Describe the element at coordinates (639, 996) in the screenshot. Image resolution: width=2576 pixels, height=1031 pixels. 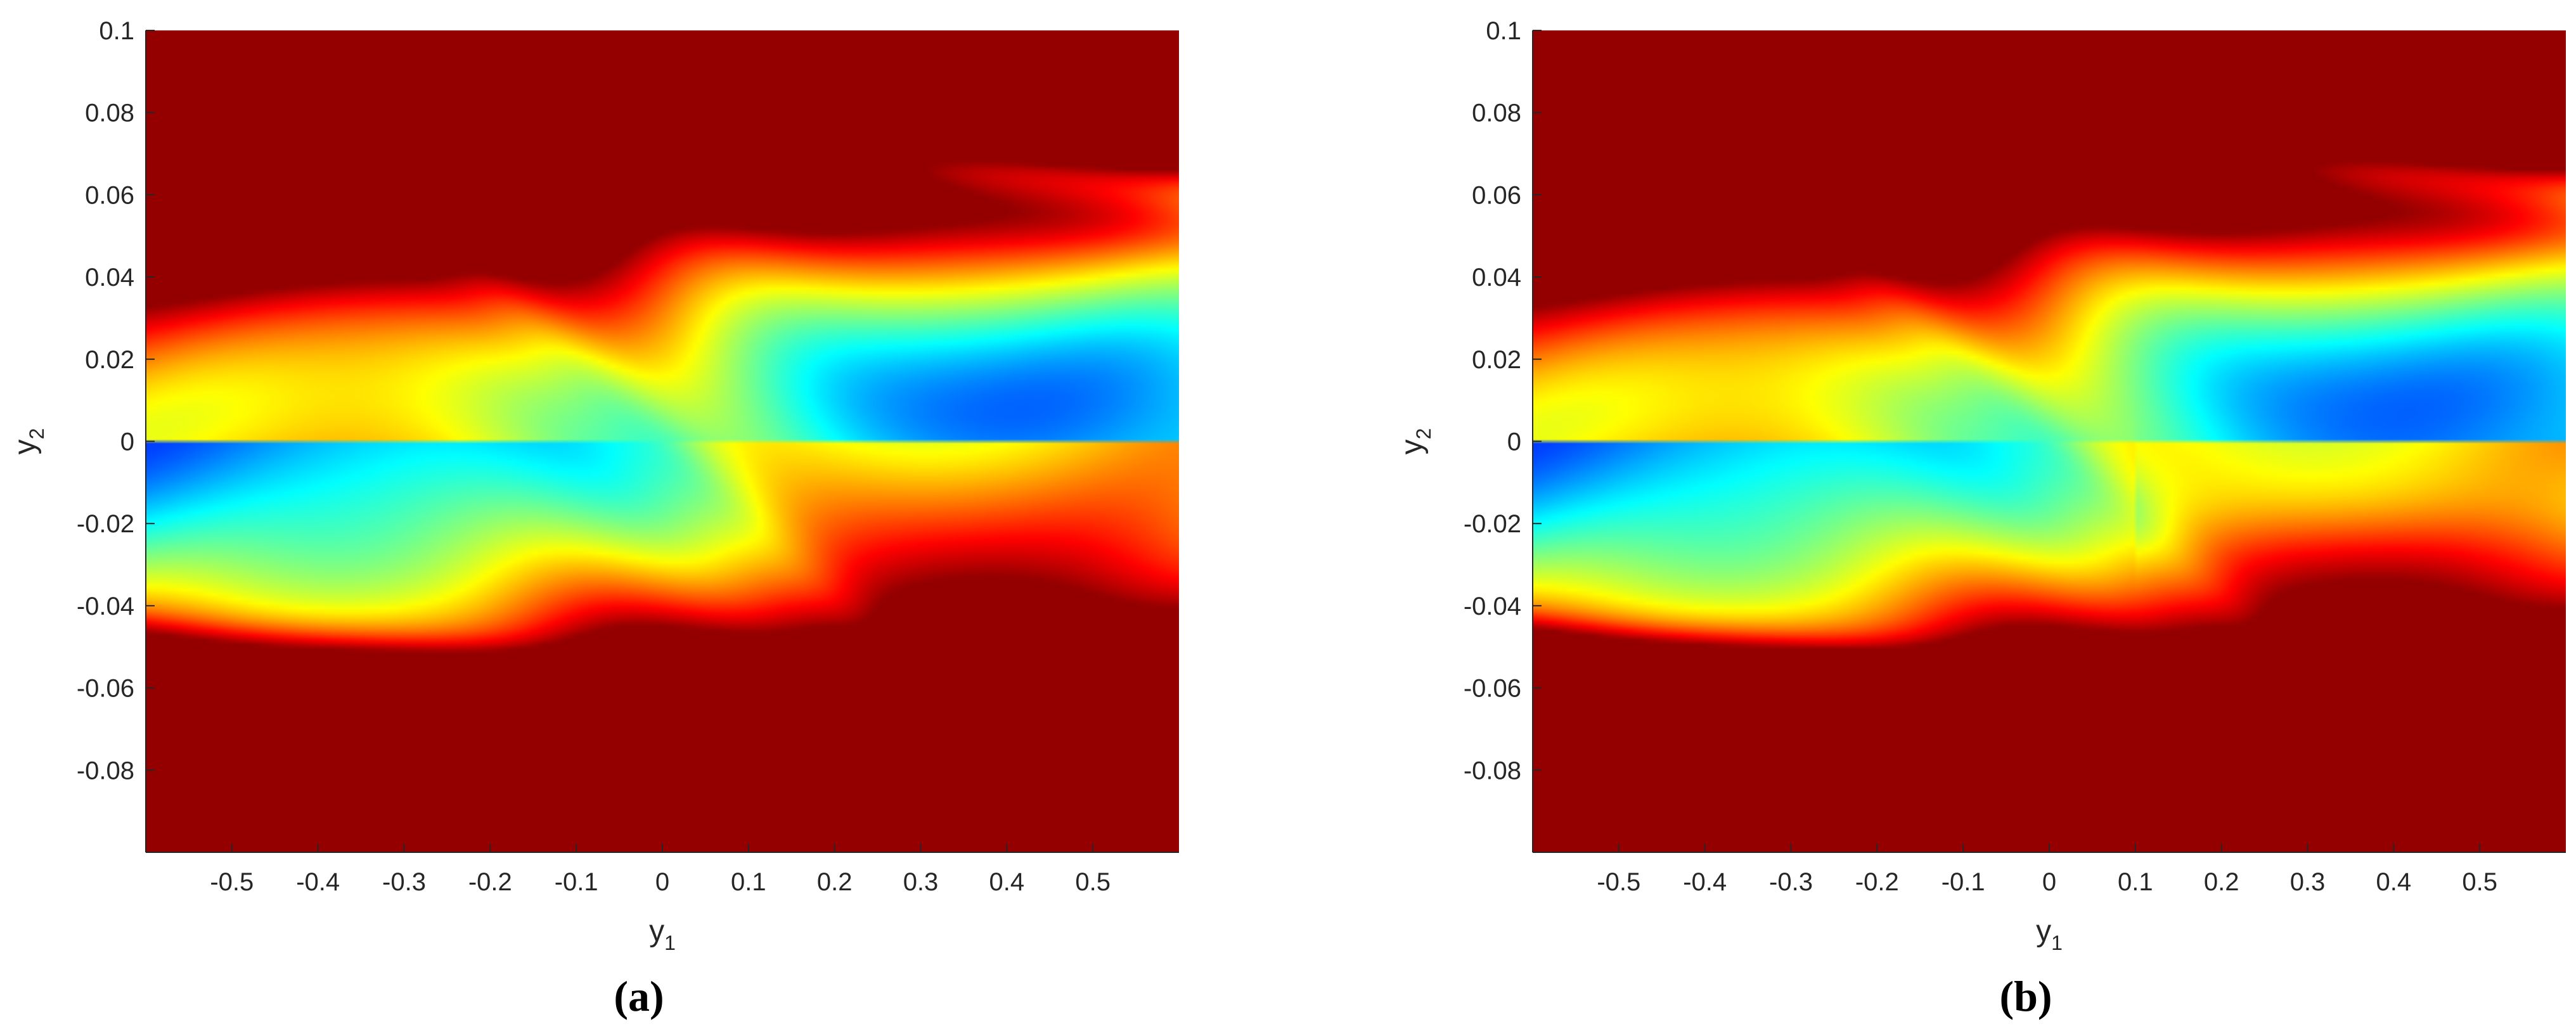
I see `panel-caption: (a)` at that location.